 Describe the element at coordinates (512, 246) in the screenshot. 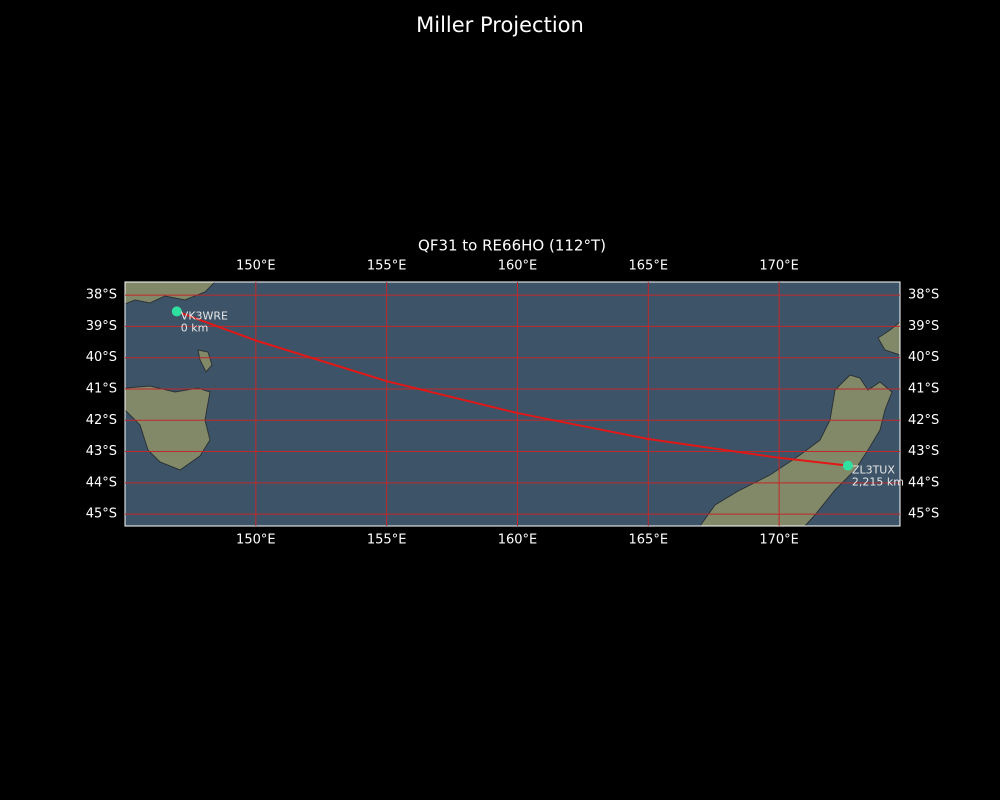

I see `subtitle: QF31 to RE66HO (112°T)` at that location.